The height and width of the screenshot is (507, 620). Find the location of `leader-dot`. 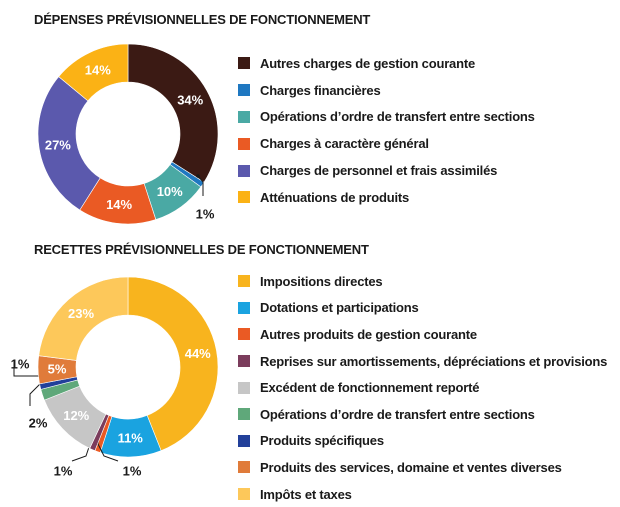

leader-dot is located at coordinates (198, 176).